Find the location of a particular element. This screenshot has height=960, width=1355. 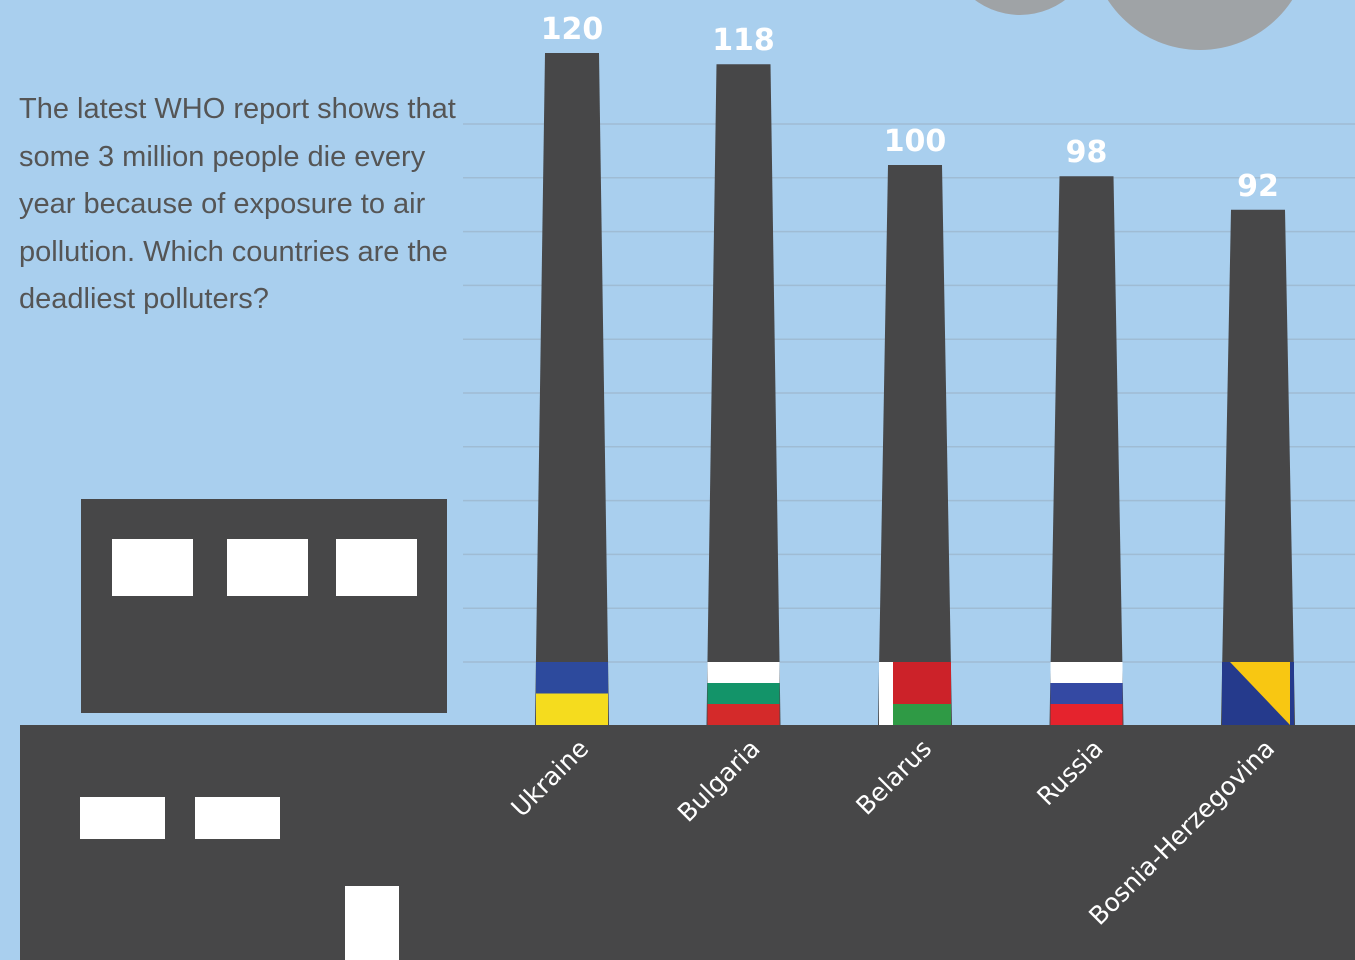

door is located at coordinates (372, 923).